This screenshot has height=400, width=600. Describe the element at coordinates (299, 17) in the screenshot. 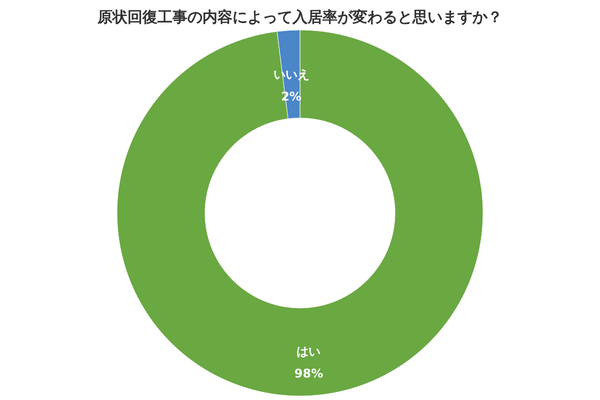

I see `chart-title: 原状回復工事の内容によって入居率が変わると思いますか？` at that location.